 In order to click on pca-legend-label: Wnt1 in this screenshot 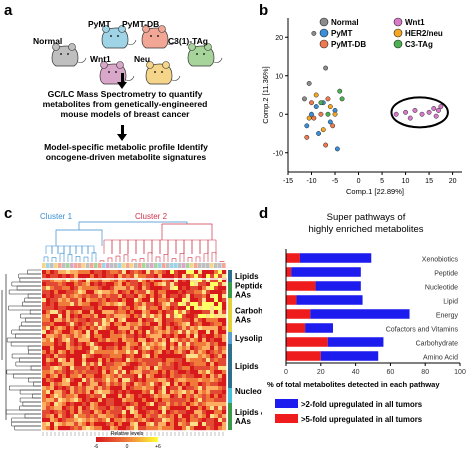, I will do `click(415, 22)`.